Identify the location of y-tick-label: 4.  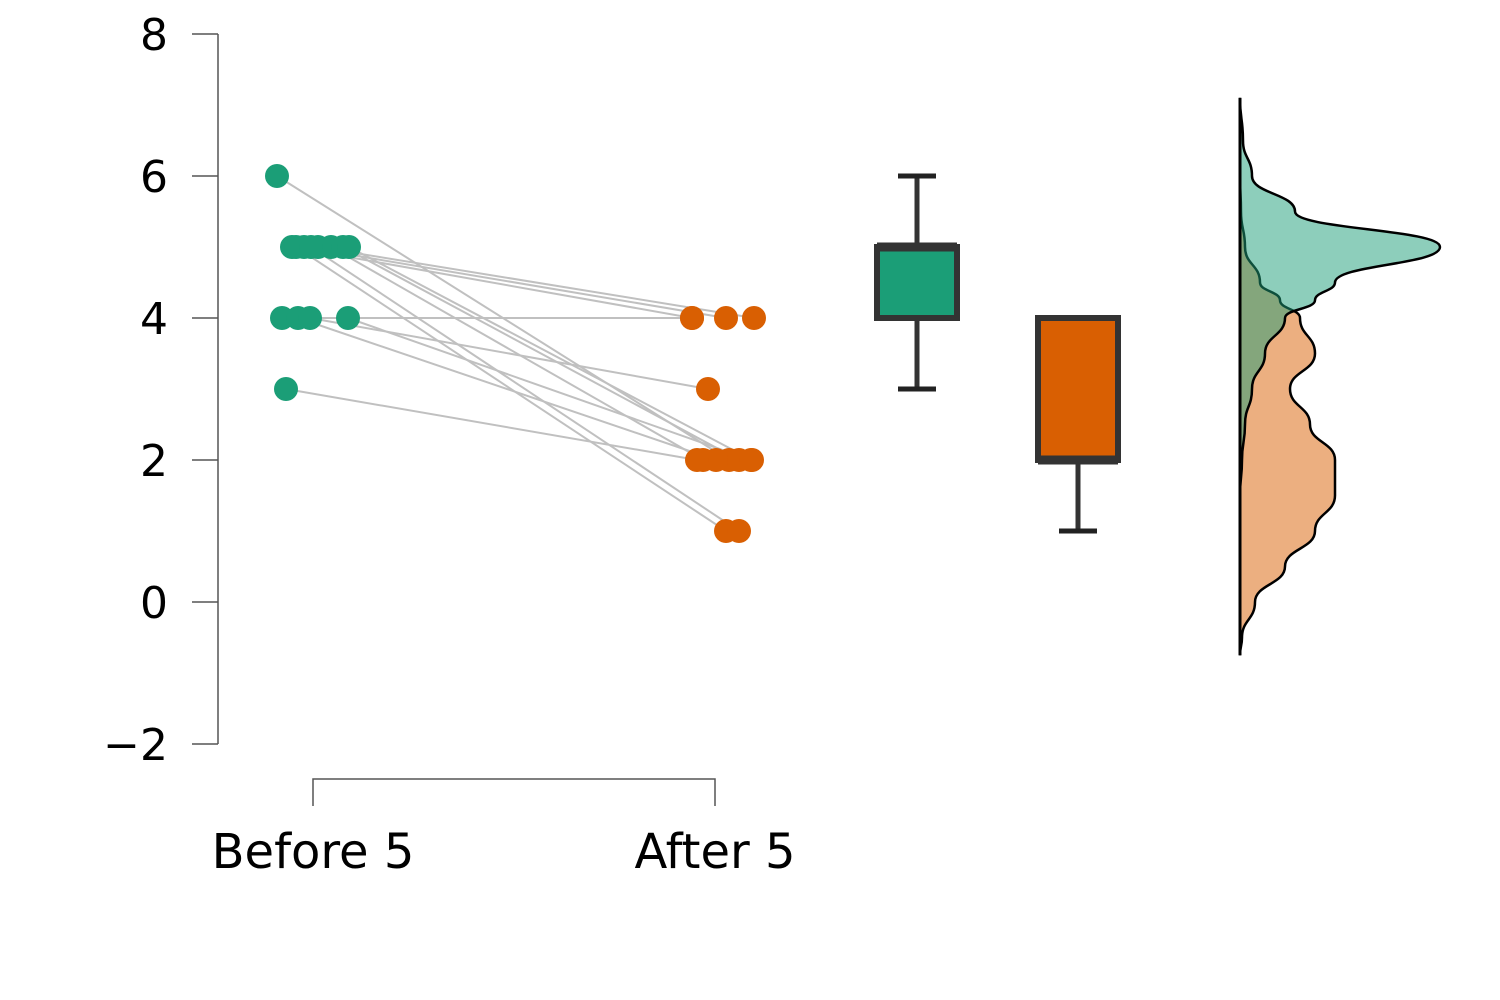
(154, 319).